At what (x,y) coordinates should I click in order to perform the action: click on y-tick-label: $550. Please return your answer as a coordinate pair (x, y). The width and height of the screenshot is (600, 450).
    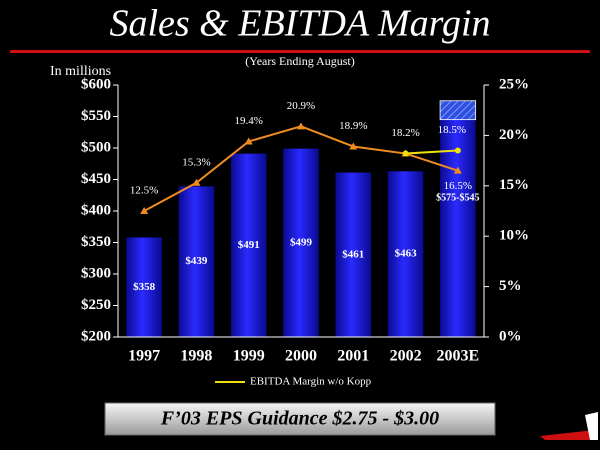
    Looking at the image, I should click on (96, 116).